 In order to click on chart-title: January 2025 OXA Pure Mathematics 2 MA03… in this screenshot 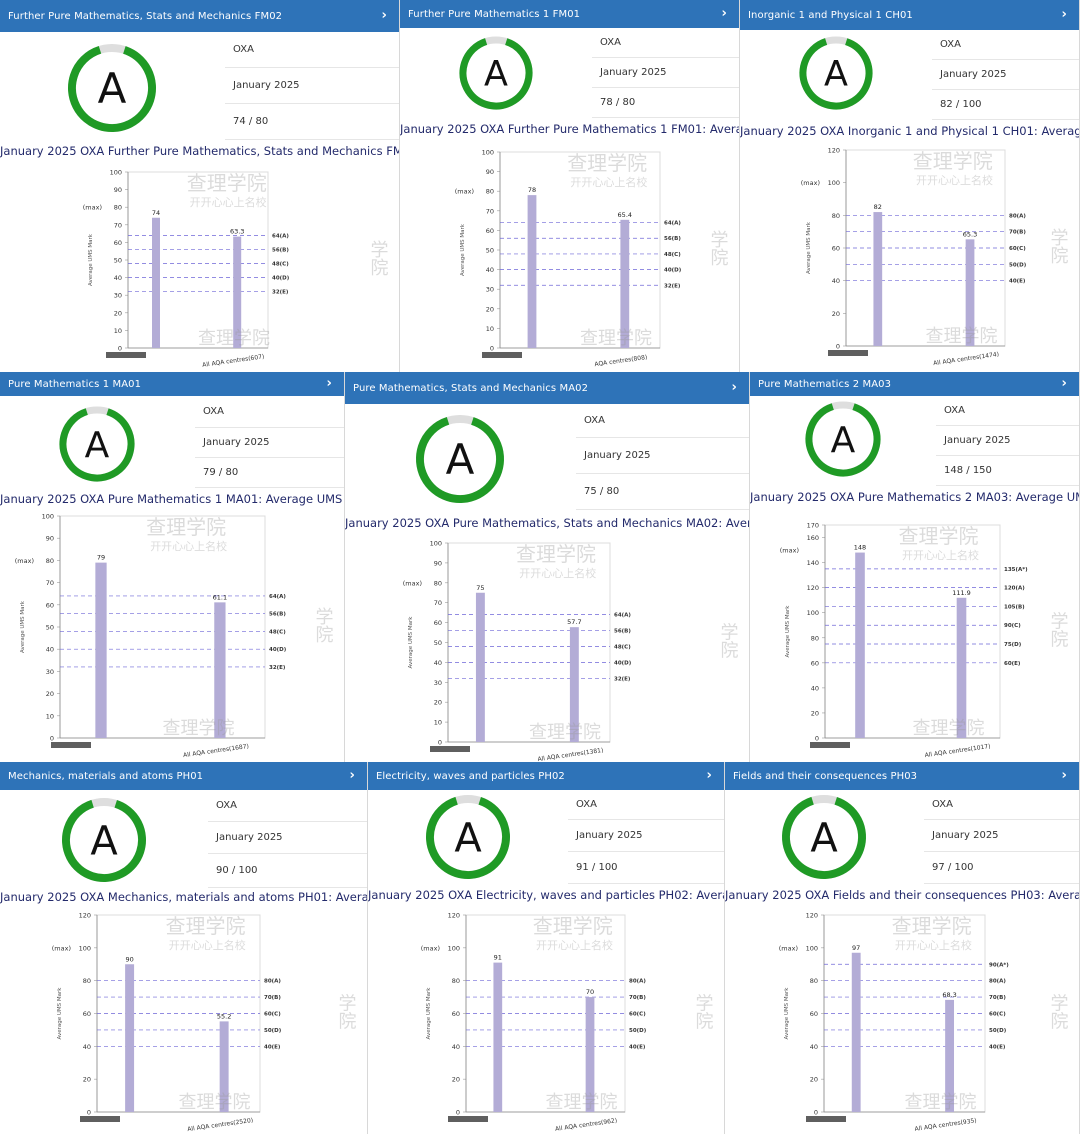, I will do `click(914, 497)`.